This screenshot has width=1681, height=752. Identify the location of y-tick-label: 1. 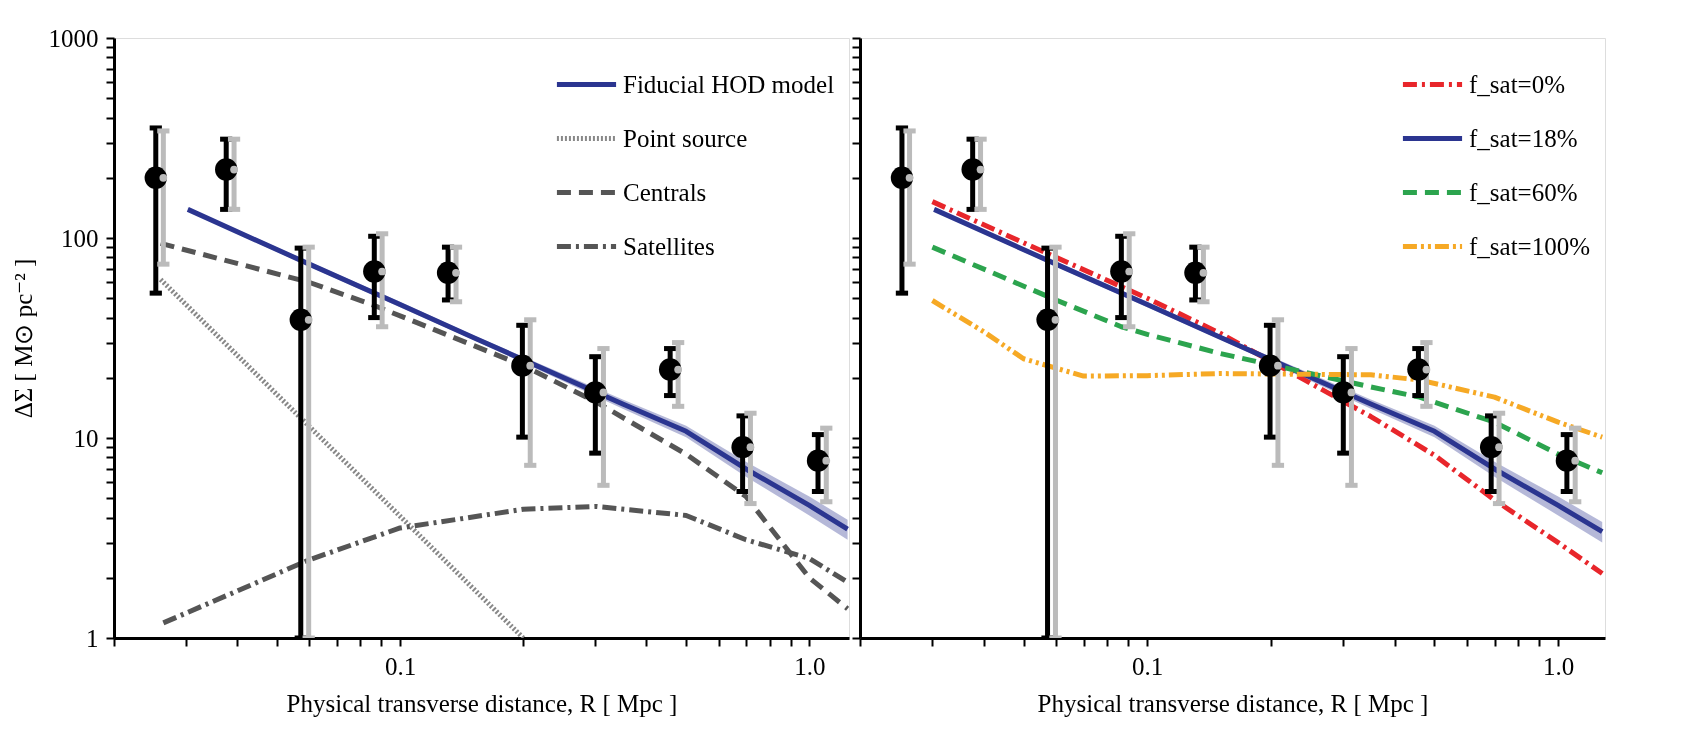
(92, 638).